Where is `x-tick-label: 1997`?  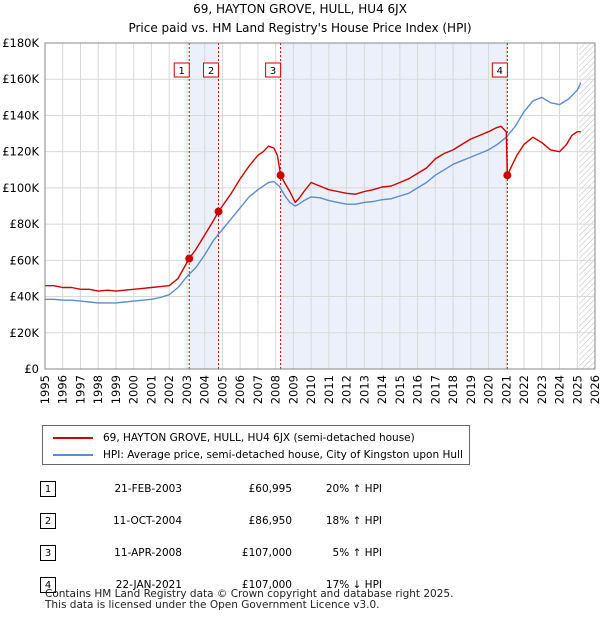
x-tick-label: 1997 is located at coordinates (80, 389).